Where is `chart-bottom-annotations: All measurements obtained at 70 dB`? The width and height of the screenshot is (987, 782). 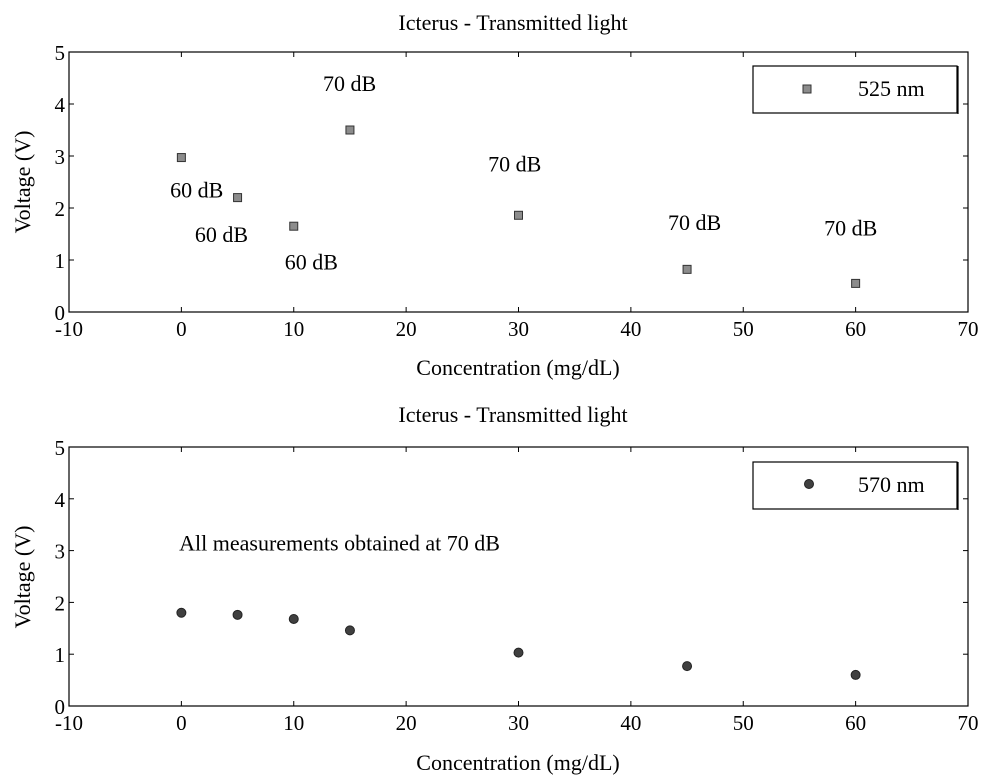 chart-bottom-annotations: All measurements obtained at 70 dB is located at coordinates (339, 543).